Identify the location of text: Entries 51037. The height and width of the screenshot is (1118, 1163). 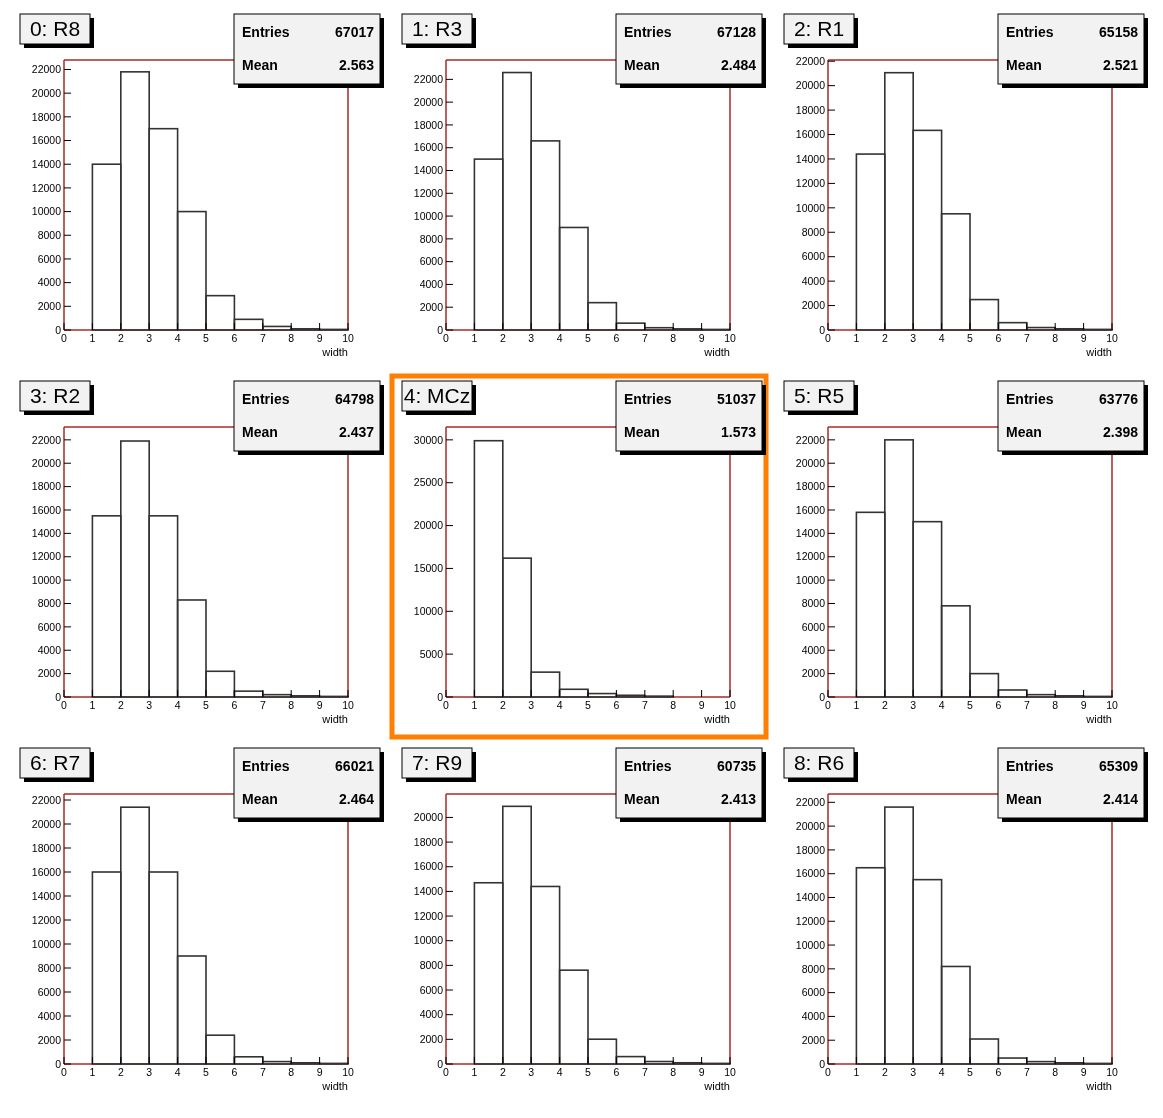
(690, 398).